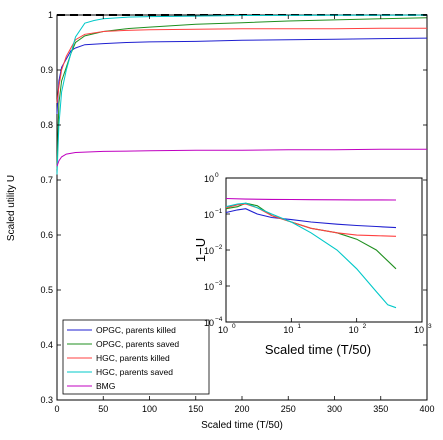  I want to click on legend-label-1: OPGC, parents killed, so click(136, 330).